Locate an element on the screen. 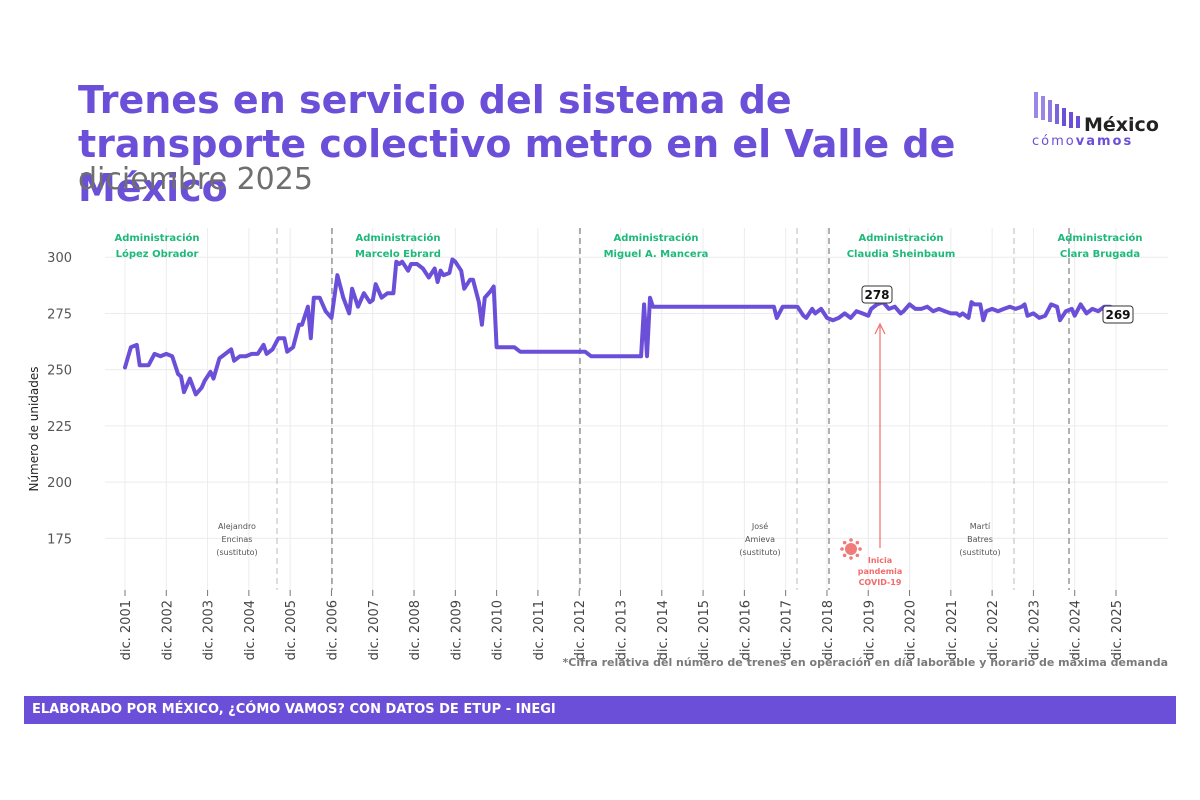  virus-icon is located at coordinates (851, 549).